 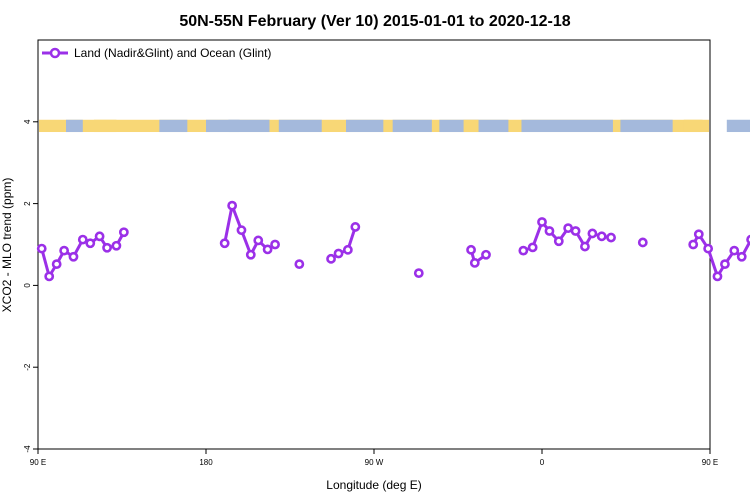 I want to click on y-tick-label: 0, so click(x=27, y=285).